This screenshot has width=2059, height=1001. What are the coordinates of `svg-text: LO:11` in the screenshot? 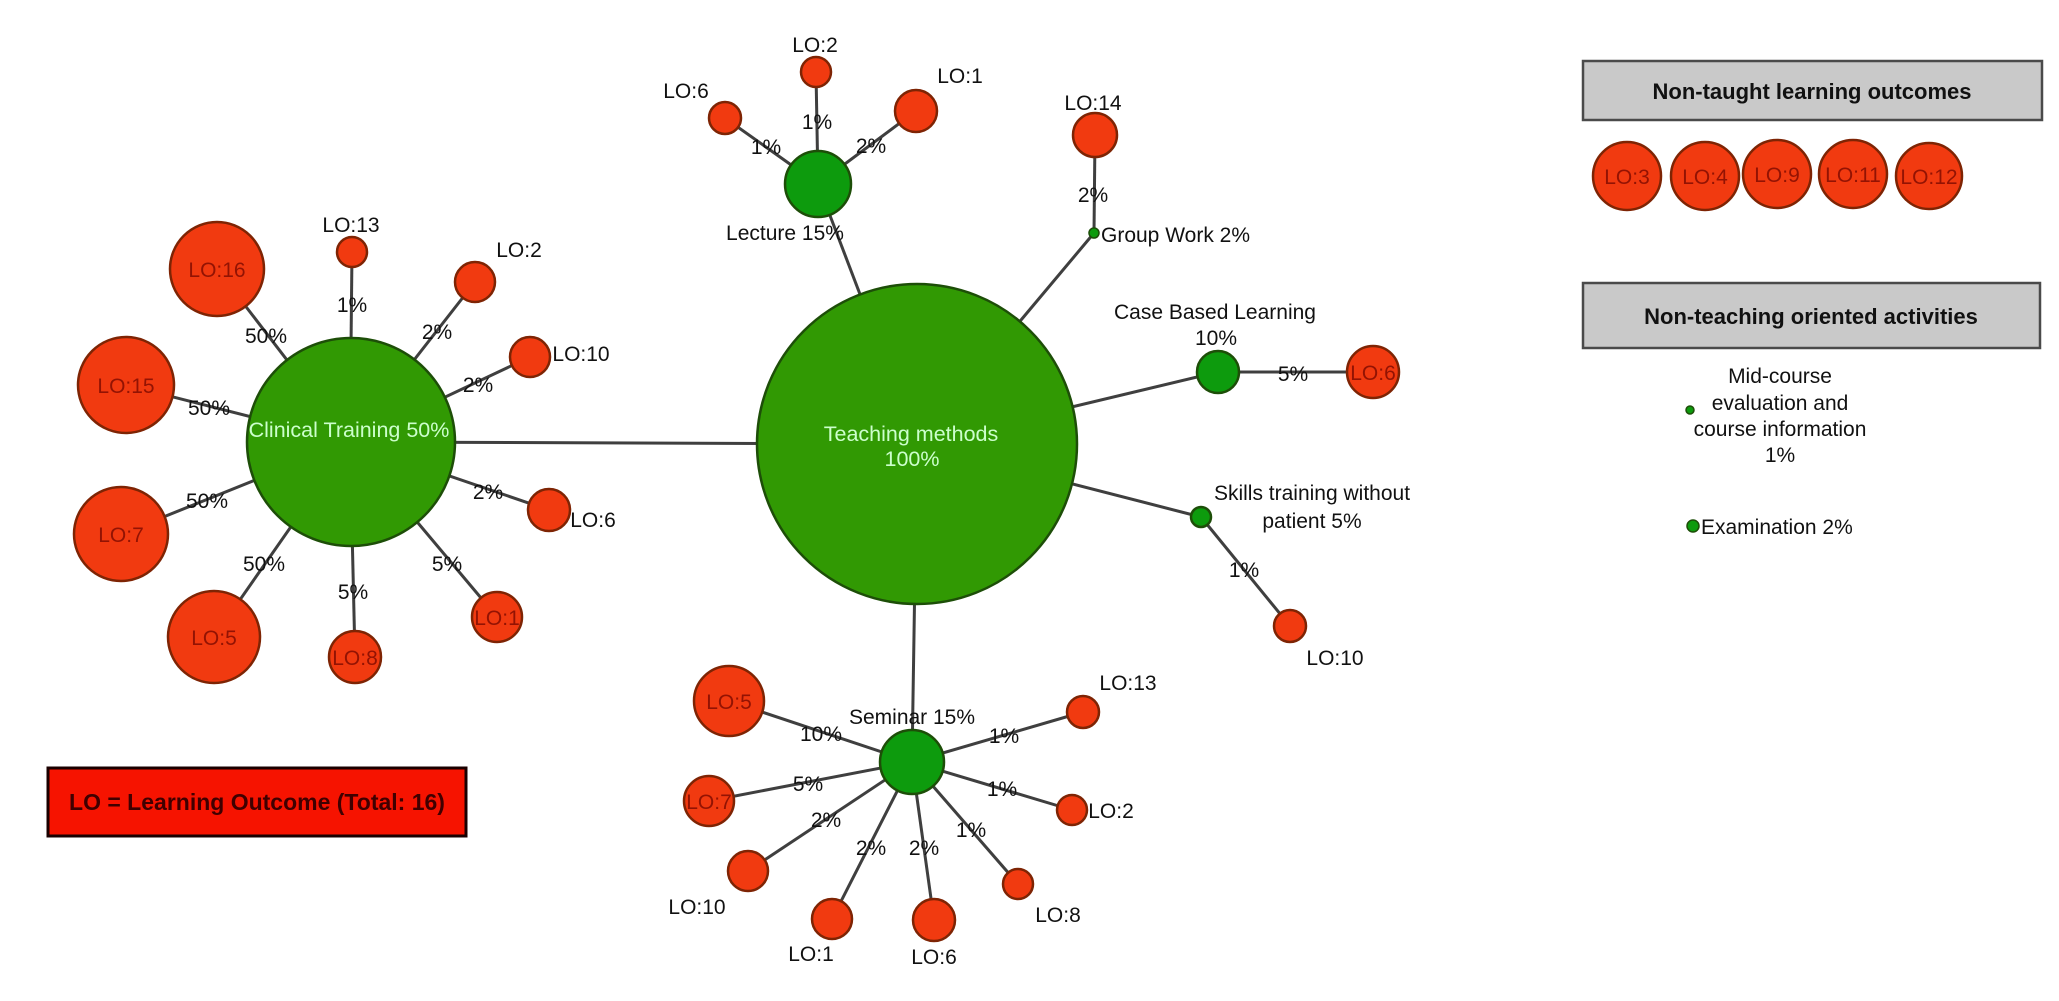 It's located at (1853, 175).